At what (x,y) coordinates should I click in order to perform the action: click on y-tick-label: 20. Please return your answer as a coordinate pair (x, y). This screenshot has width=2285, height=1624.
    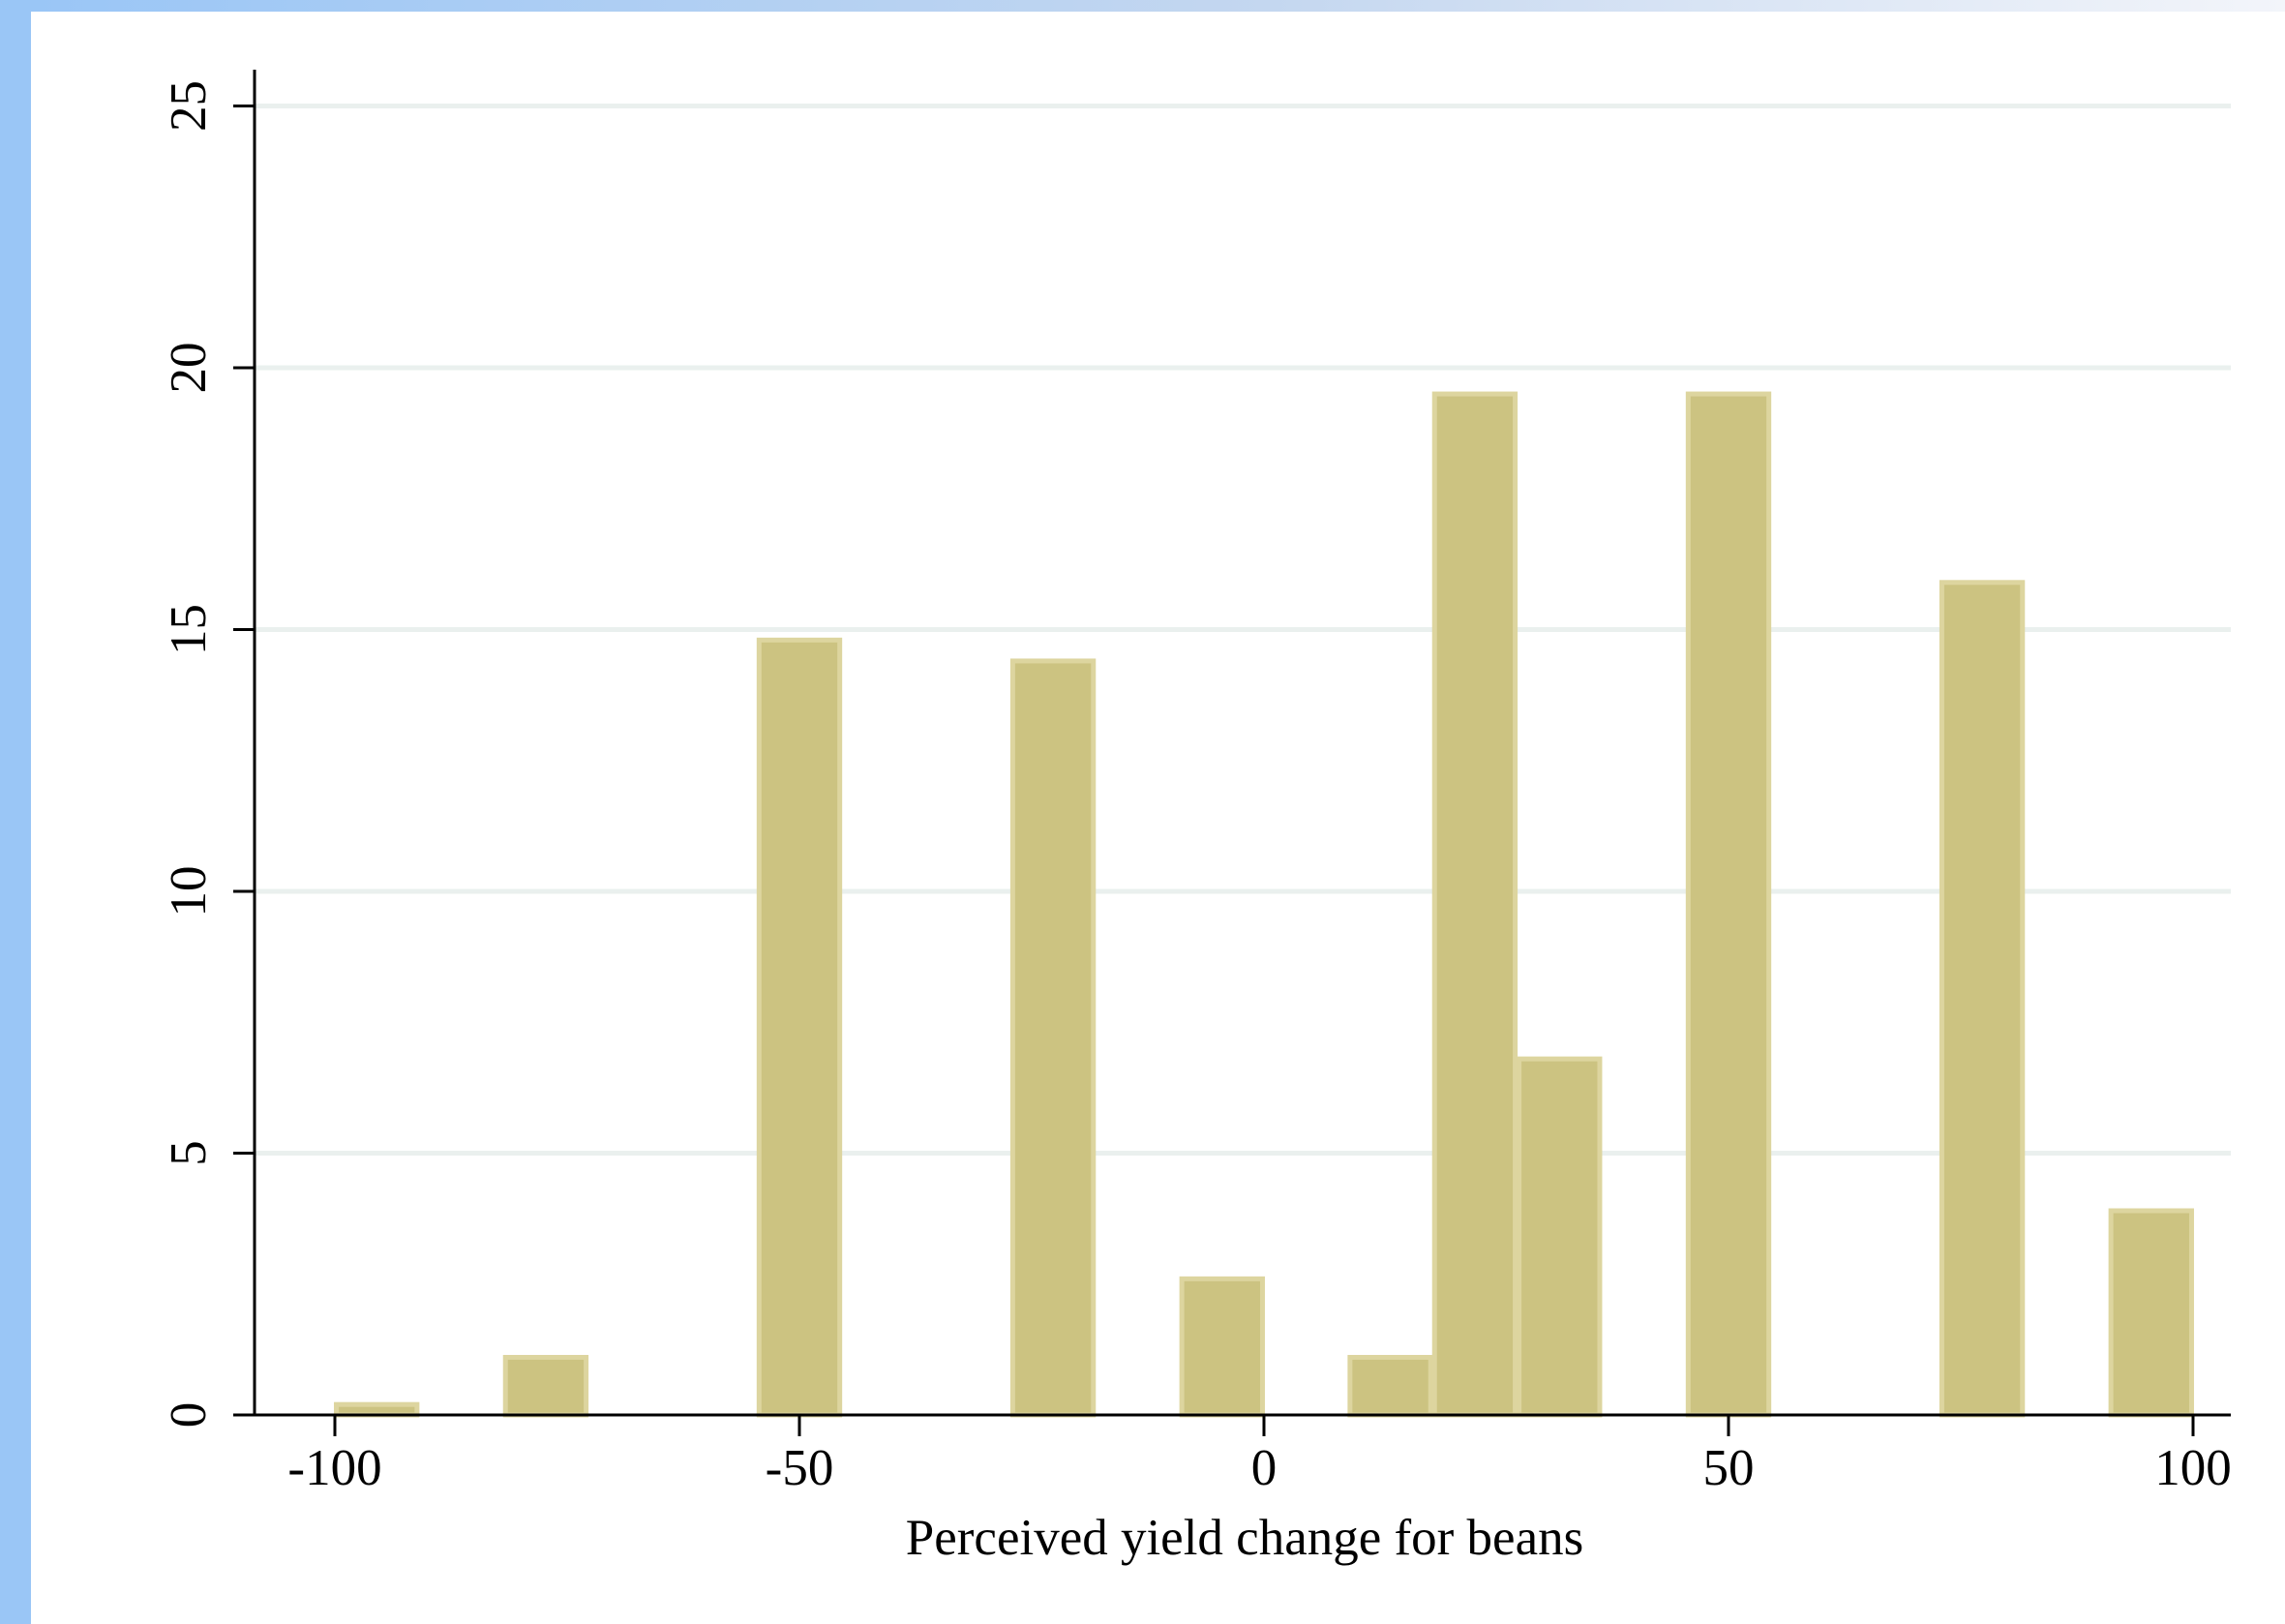
    Looking at the image, I should click on (189, 368).